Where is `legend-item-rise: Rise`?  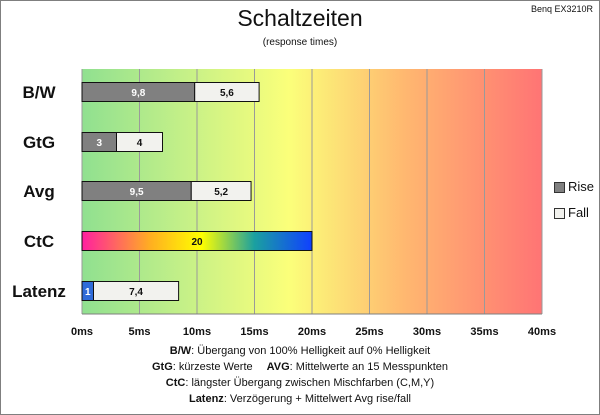 legend-item-rise: Rise is located at coordinates (574, 187).